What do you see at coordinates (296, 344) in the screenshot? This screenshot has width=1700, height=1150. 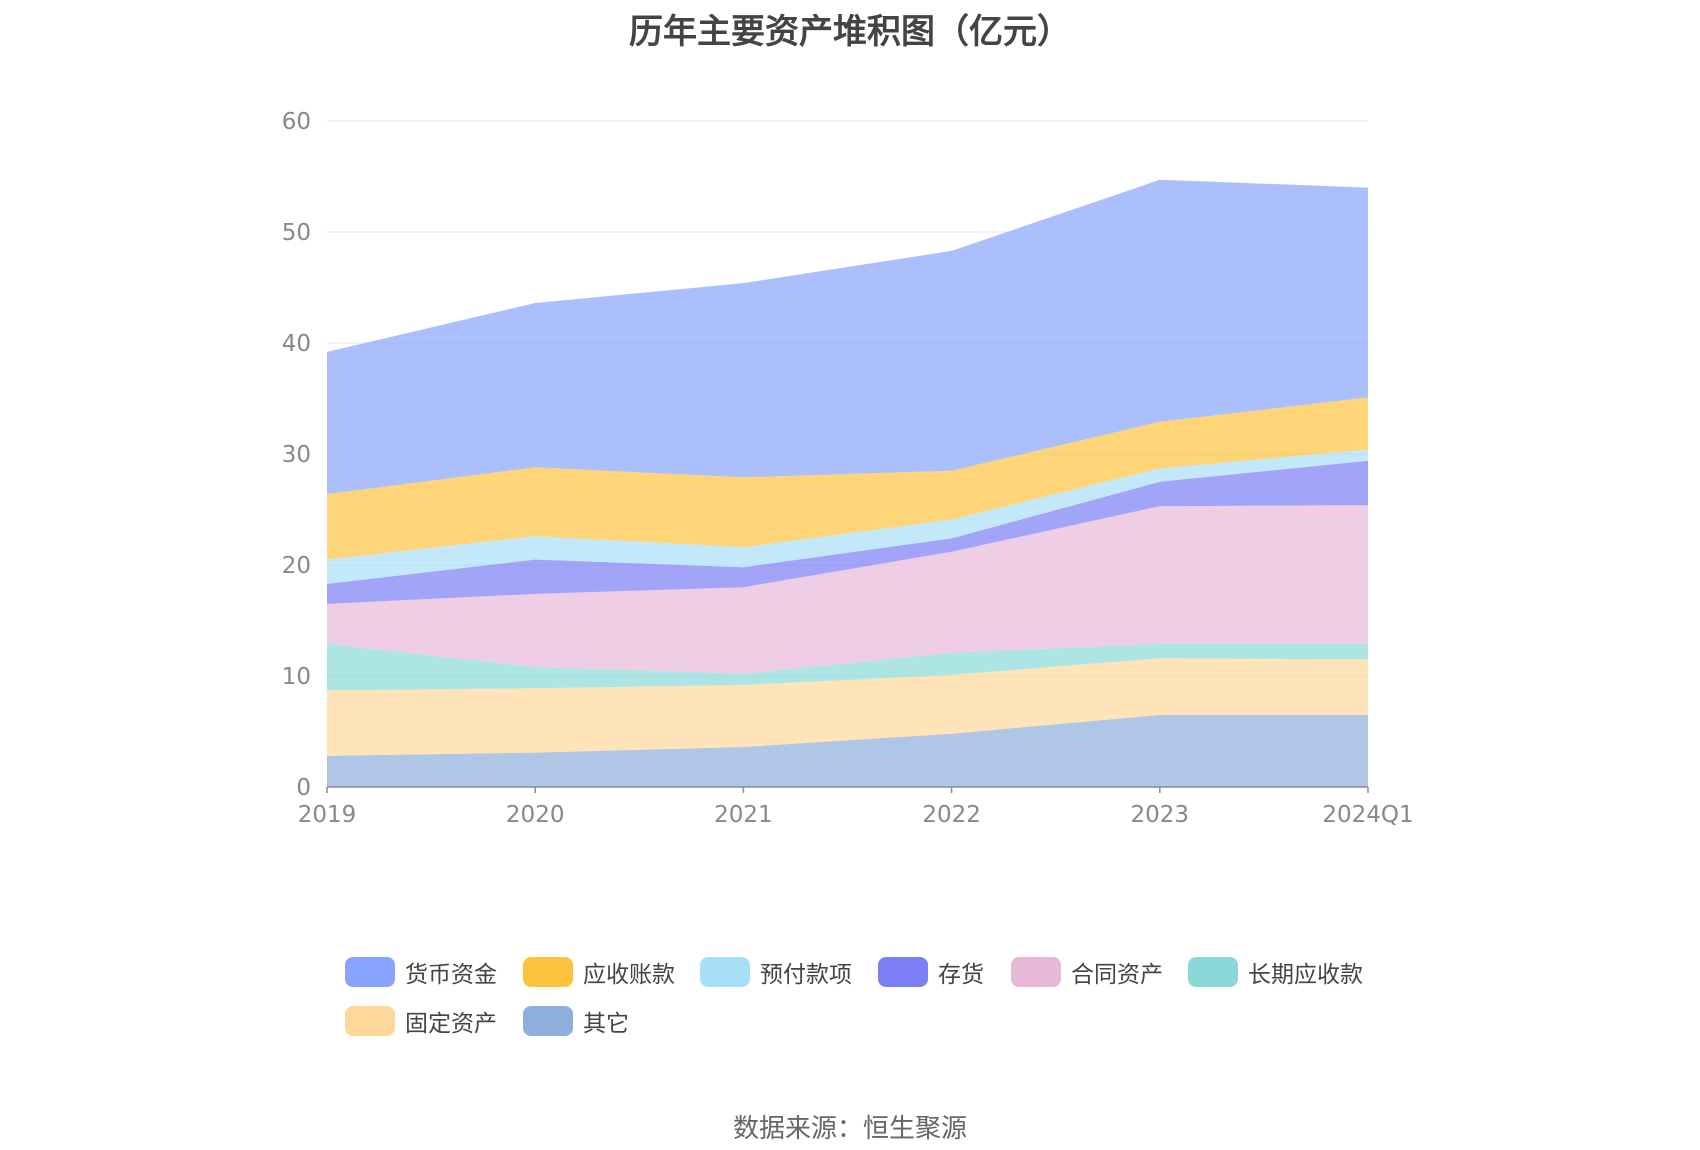 I see `y-tick-label: 40` at bounding box center [296, 344].